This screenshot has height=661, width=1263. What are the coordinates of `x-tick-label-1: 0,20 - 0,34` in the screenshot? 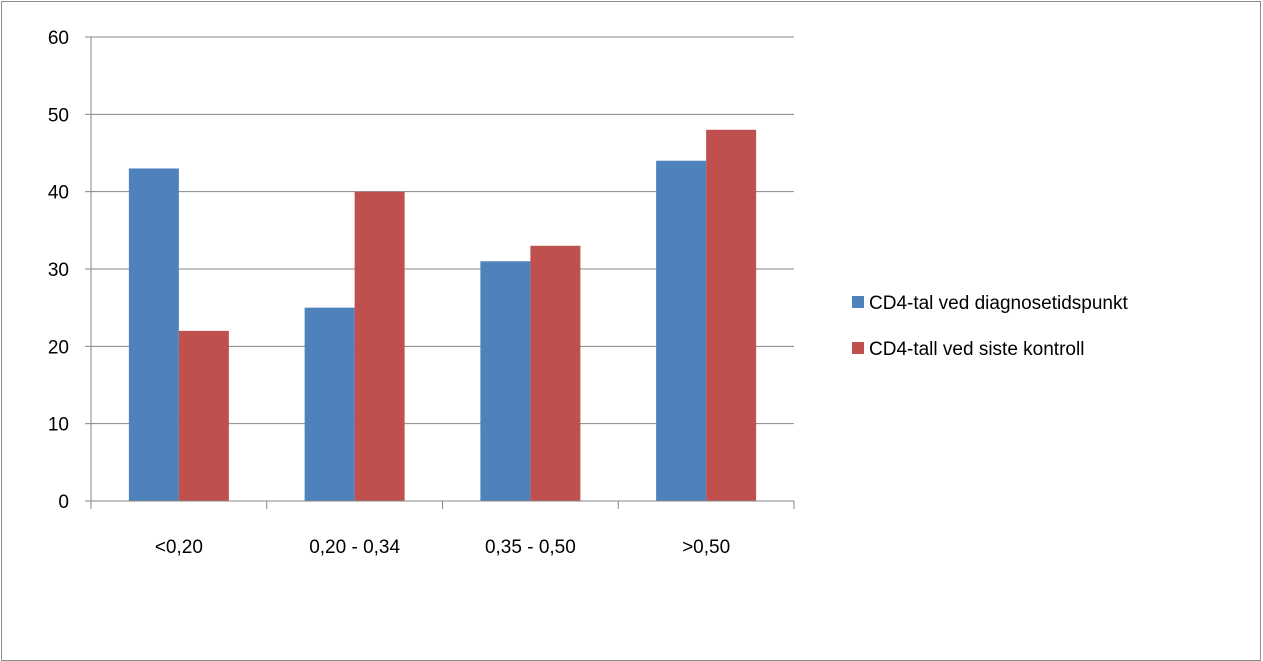 It's located at (354, 547).